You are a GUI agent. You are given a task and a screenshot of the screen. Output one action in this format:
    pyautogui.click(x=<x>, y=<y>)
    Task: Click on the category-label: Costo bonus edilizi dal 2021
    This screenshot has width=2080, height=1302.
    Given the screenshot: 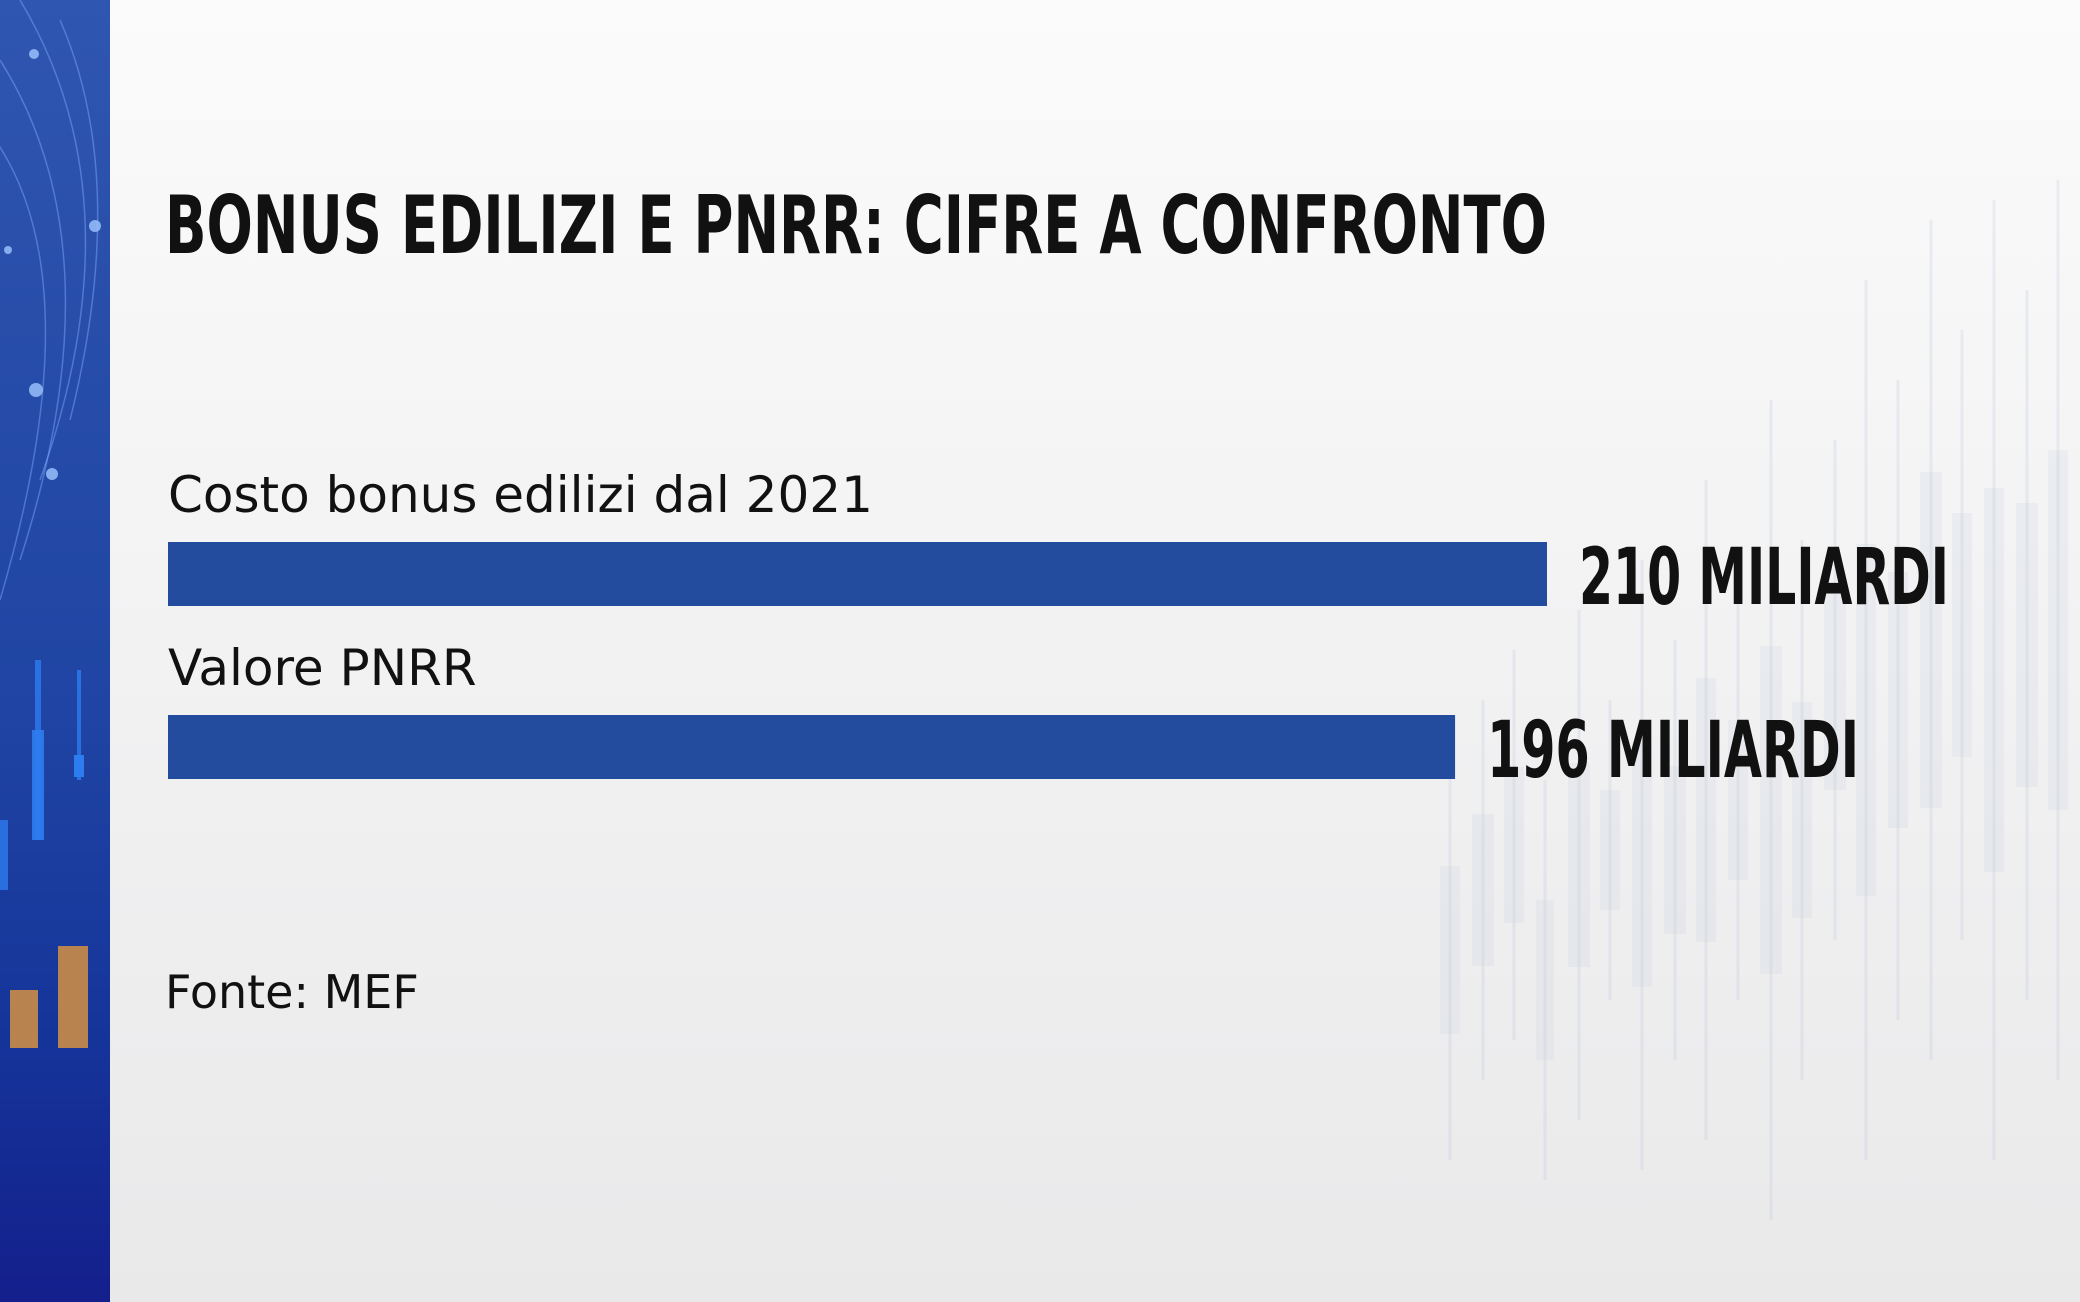 What is the action you would take?
    pyautogui.click(x=520, y=495)
    